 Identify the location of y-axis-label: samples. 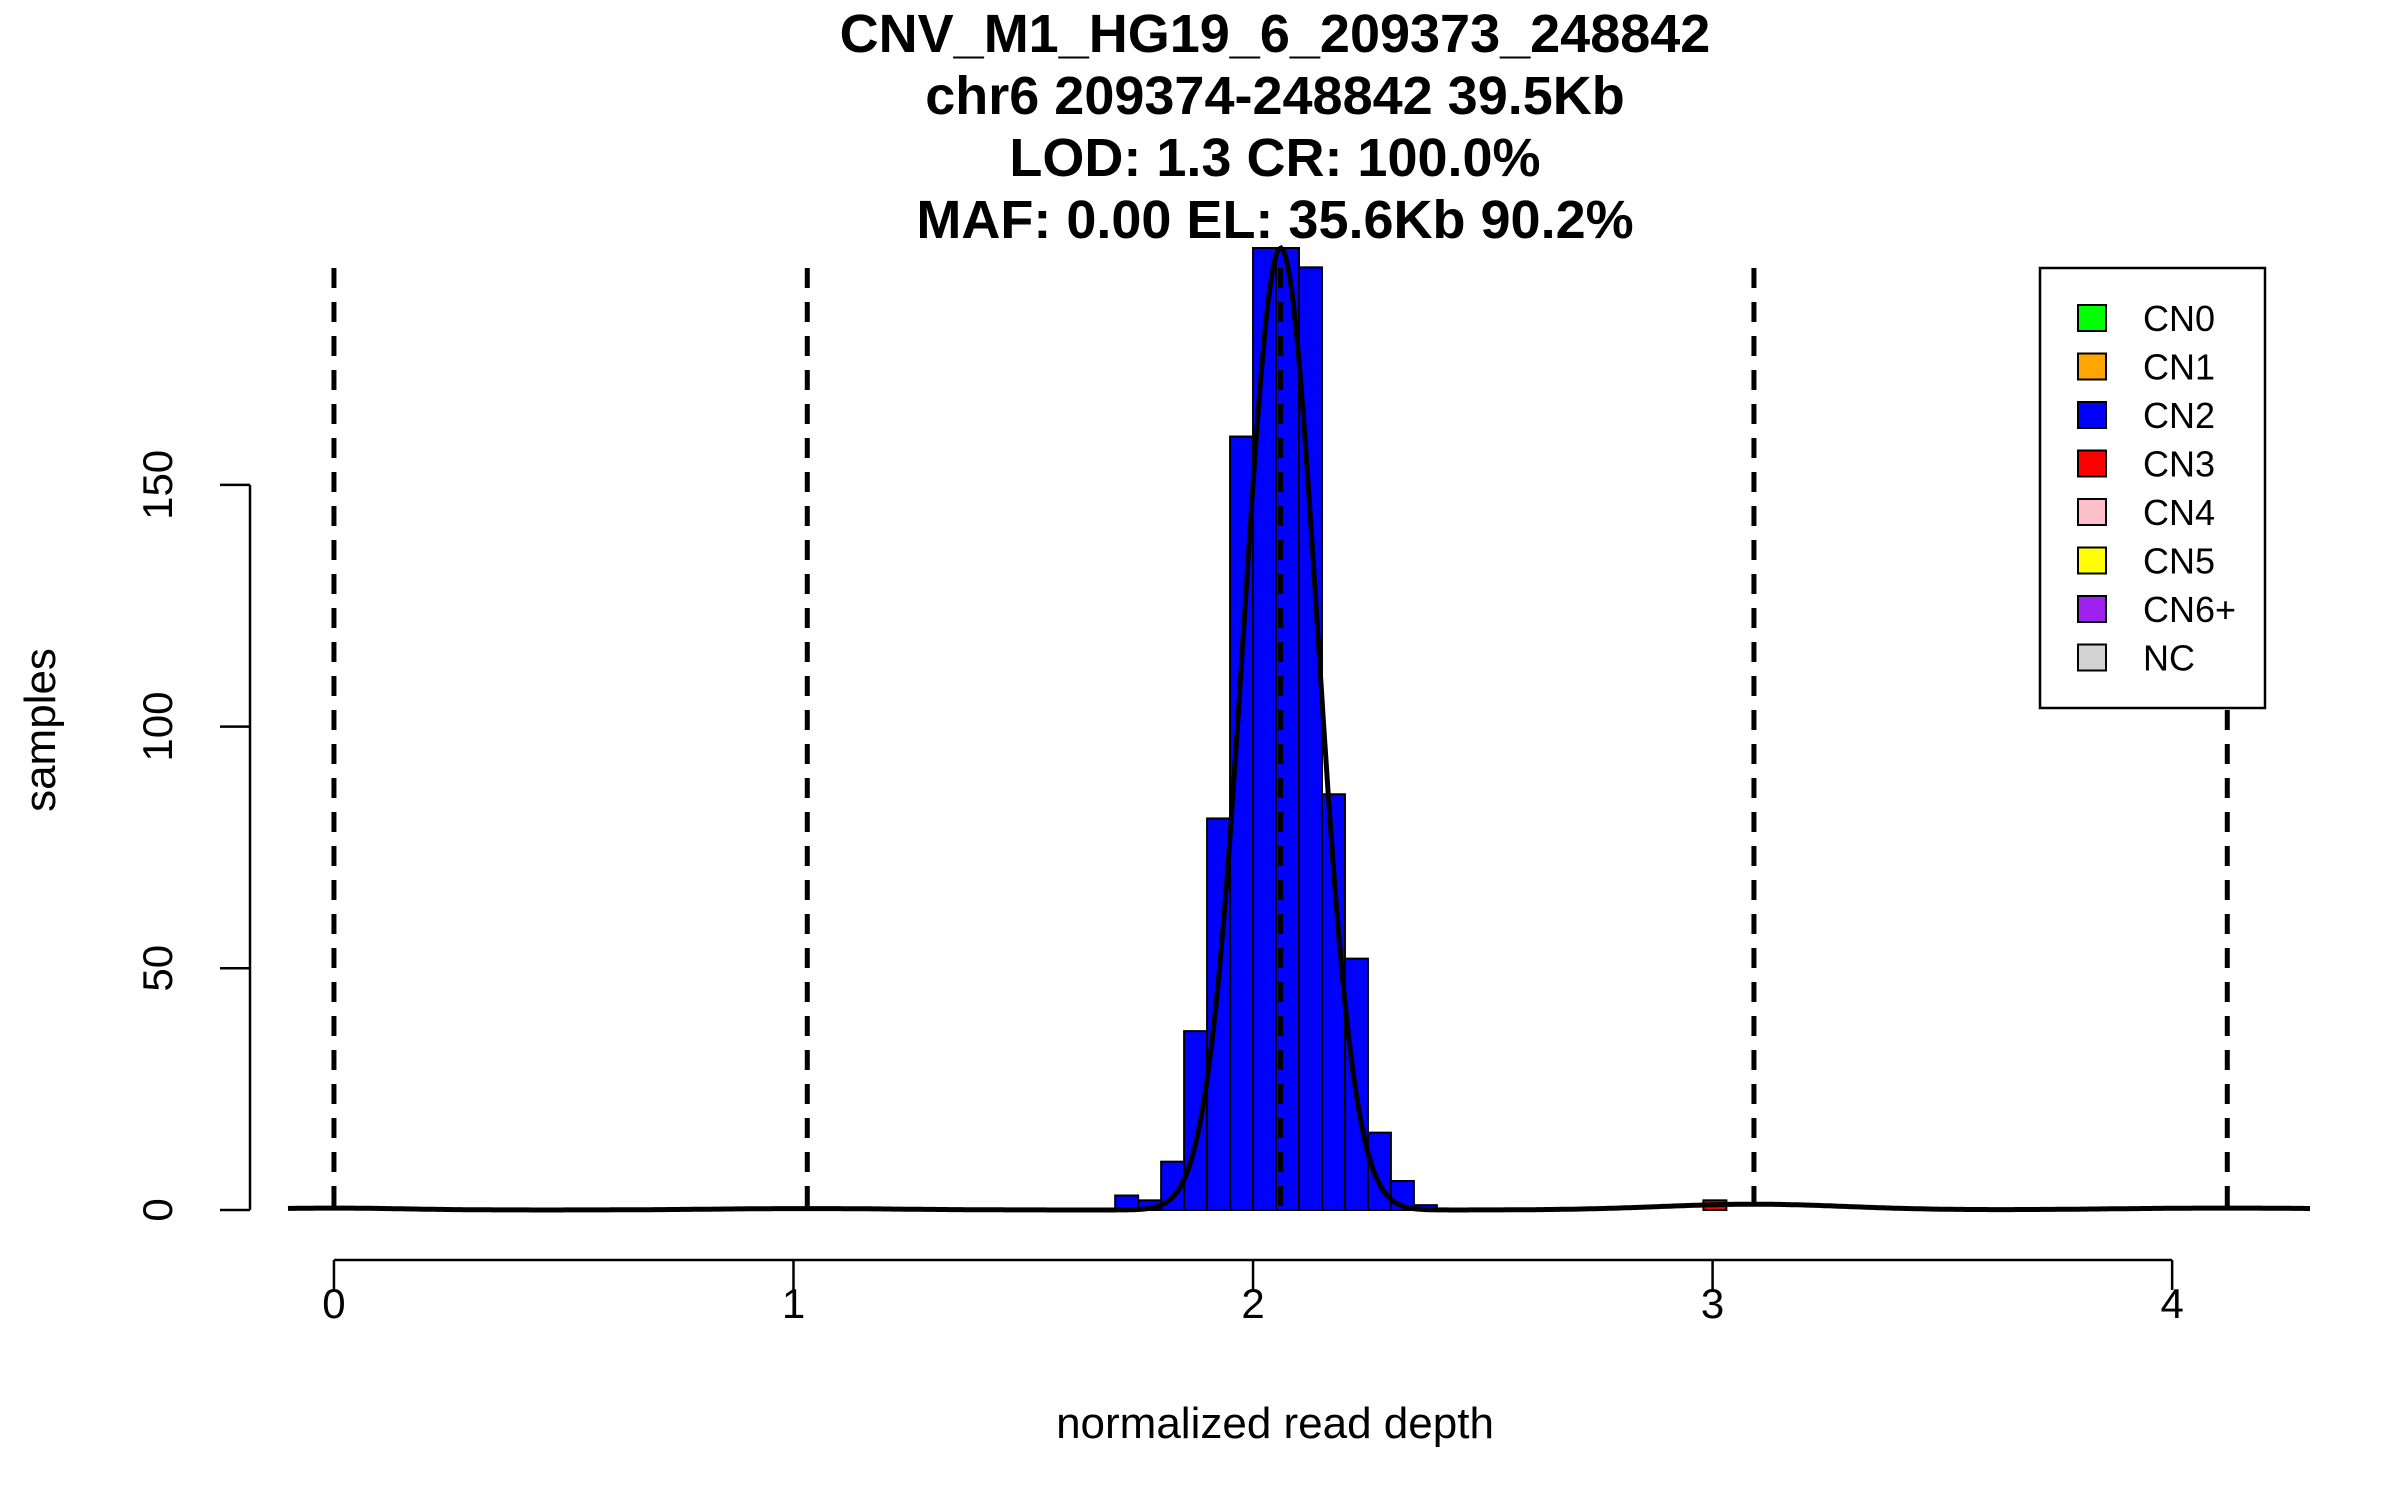
(40, 730).